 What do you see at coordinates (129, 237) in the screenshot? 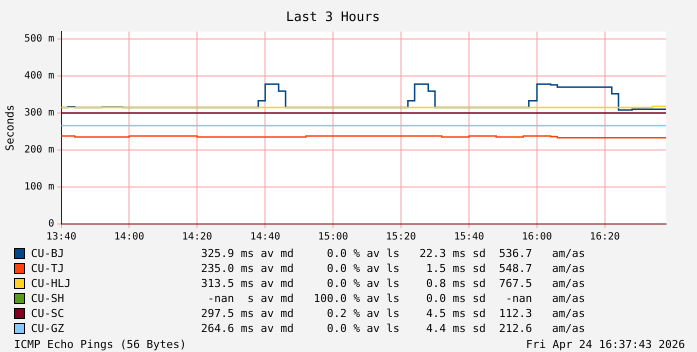
I see `x-tick-label: 14:00` at bounding box center [129, 237].